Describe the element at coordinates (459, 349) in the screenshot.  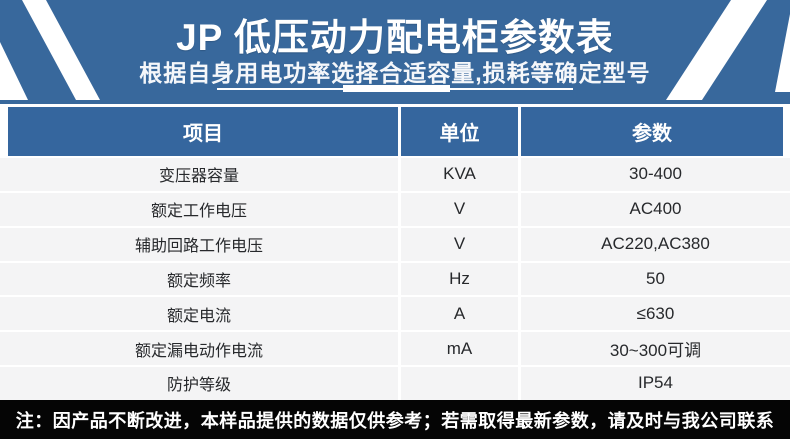
I see `cell-unit: mA` at that location.